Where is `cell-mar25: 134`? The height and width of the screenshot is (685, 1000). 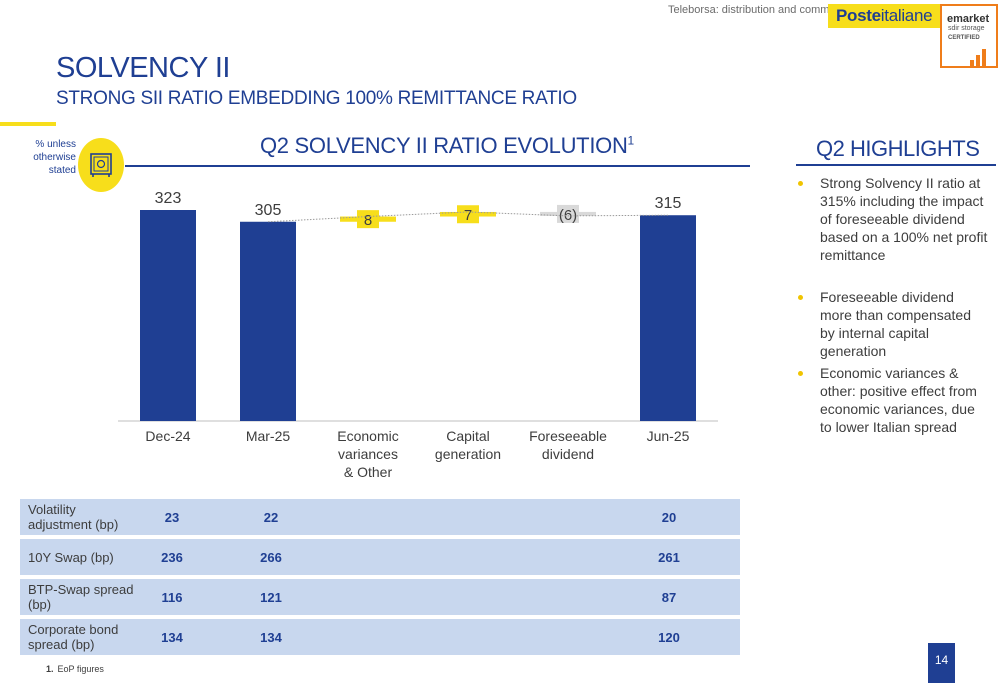
cell-mar25: 134 is located at coordinates (271, 637).